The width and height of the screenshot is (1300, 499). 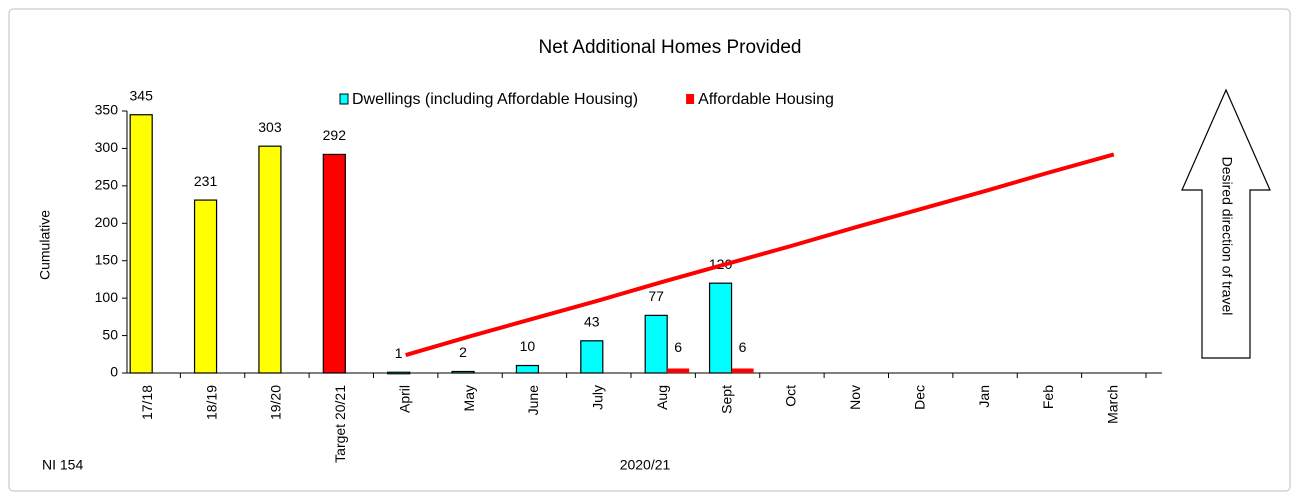 I want to click on x-tick-label: Jan, so click(x=984, y=396).